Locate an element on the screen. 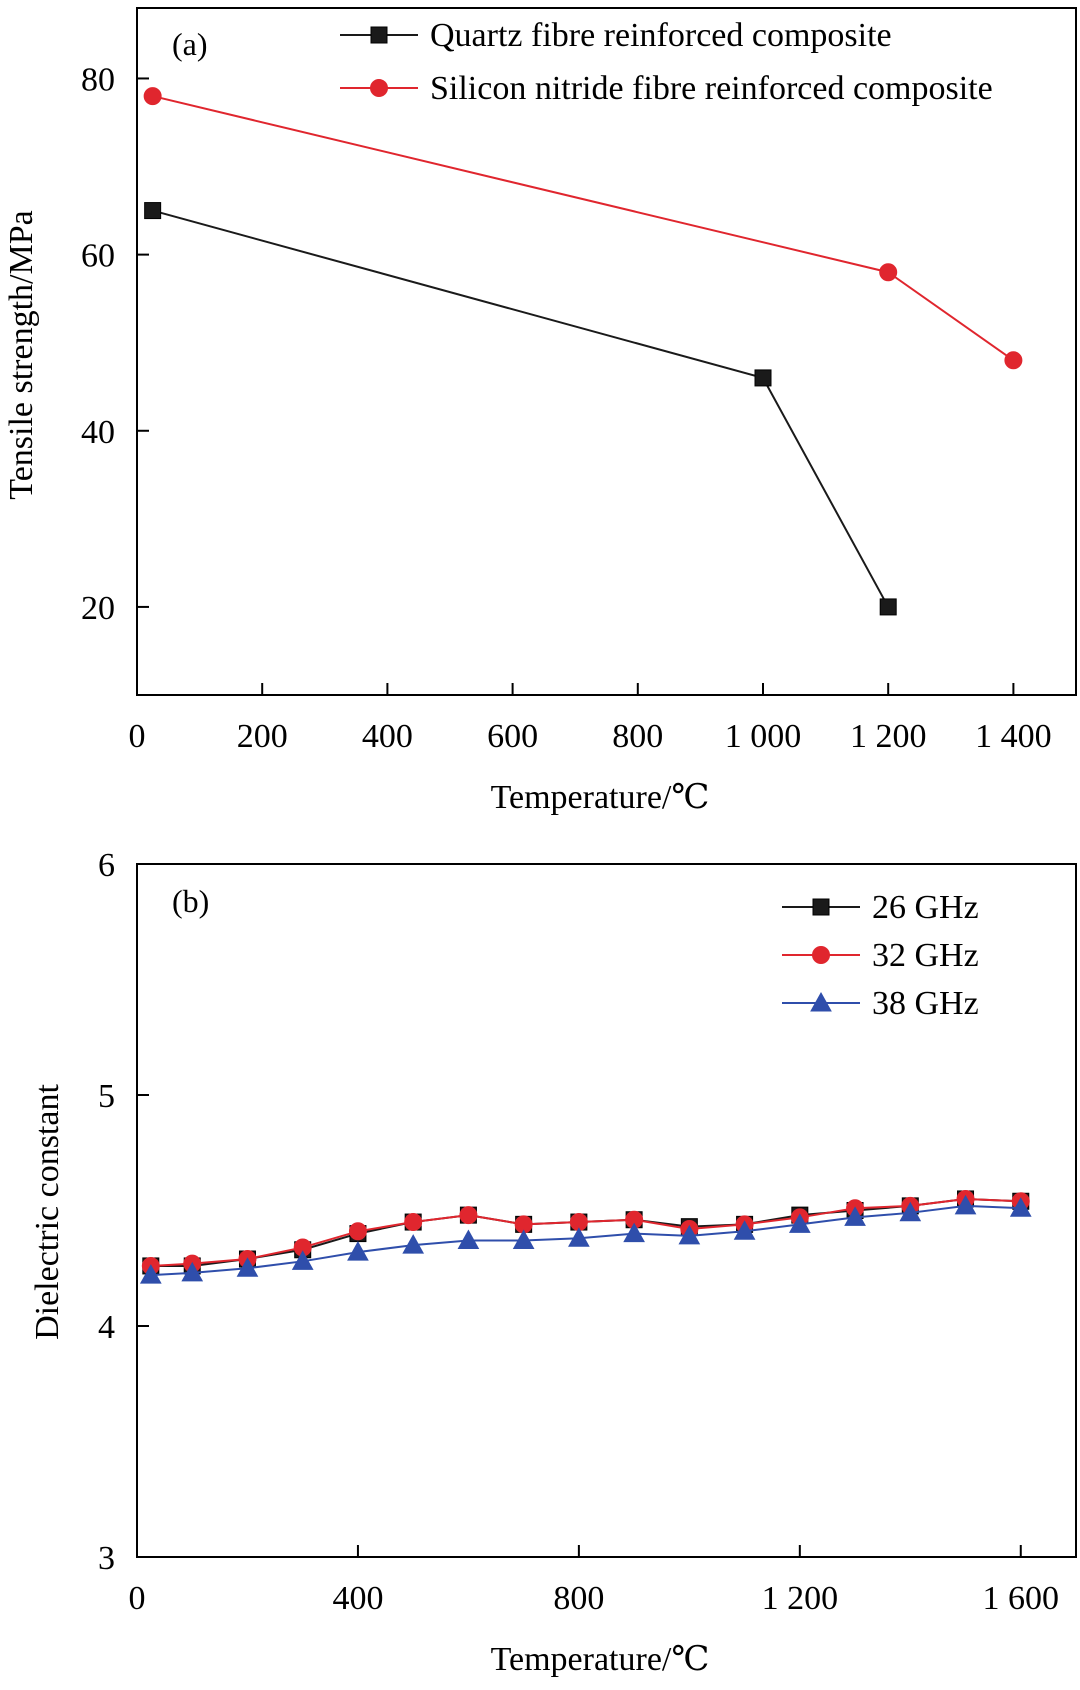 This screenshot has width=1080, height=1690. y-tick-label: 6 is located at coordinates (106, 865).